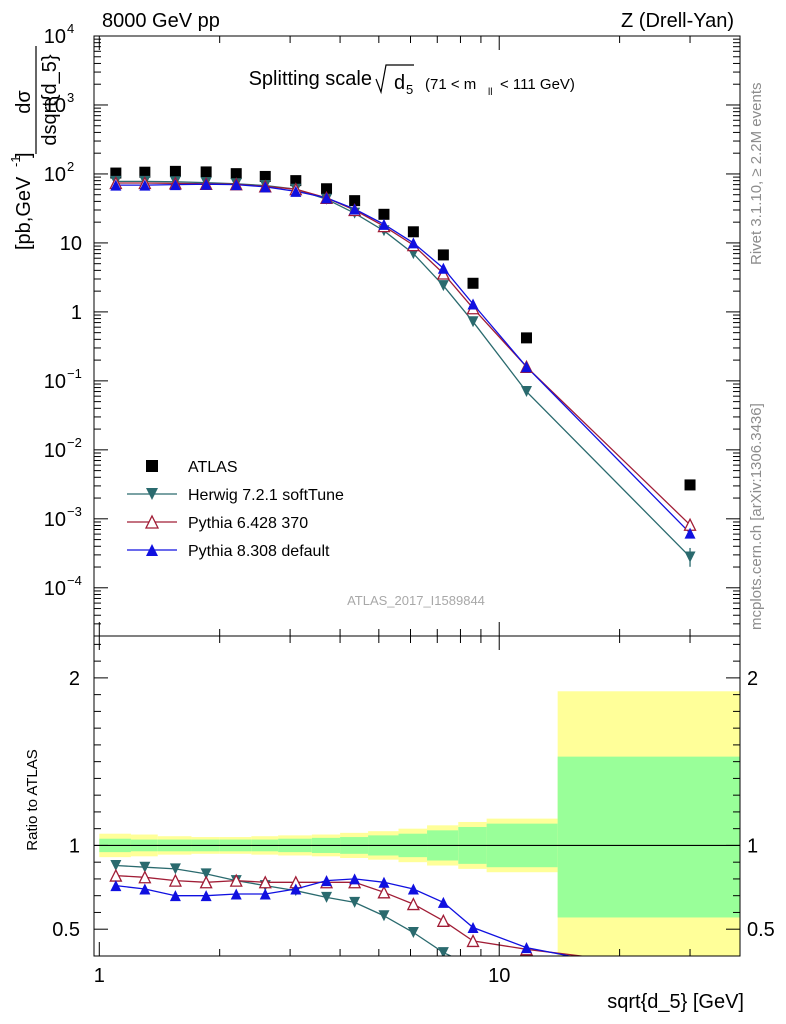 Image resolution: width=786 pixels, height=1024 pixels. Describe the element at coordinates (450, 84) in the screenshot. I see `title-range: (71 < m` at that location.